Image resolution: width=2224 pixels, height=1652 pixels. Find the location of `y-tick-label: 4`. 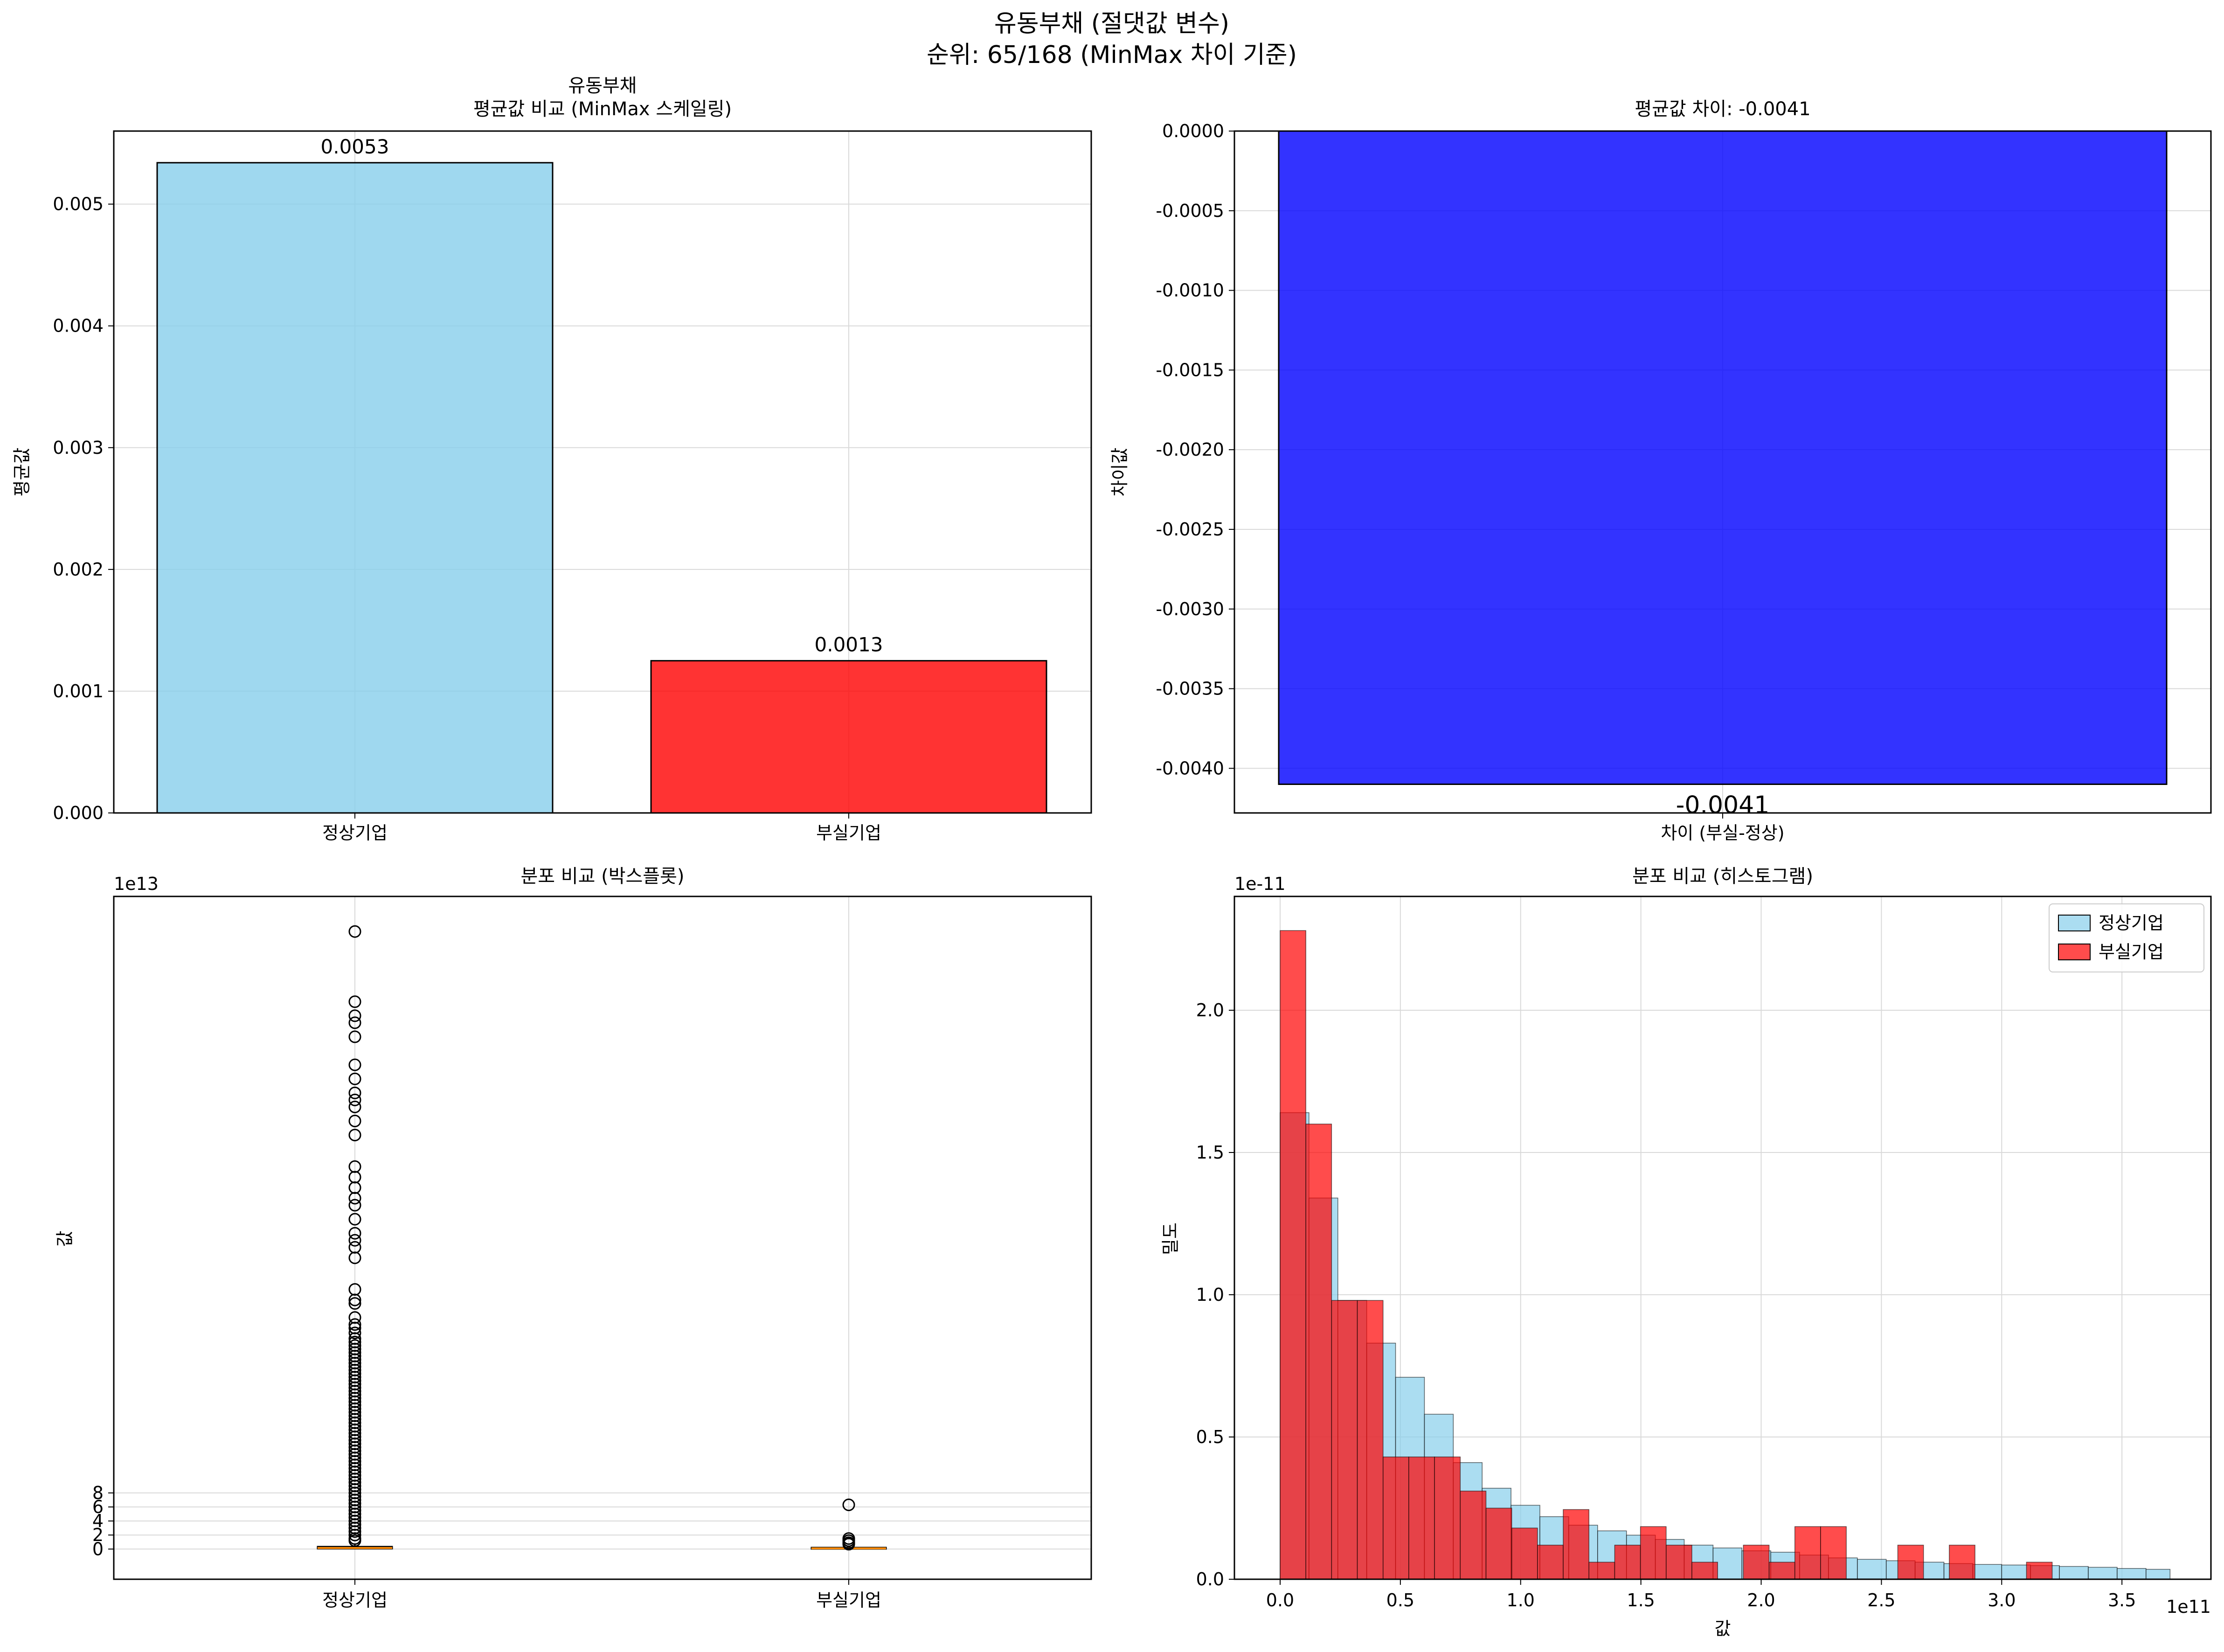

y-tick-label: 4 is located at coordinates (98, 1521).